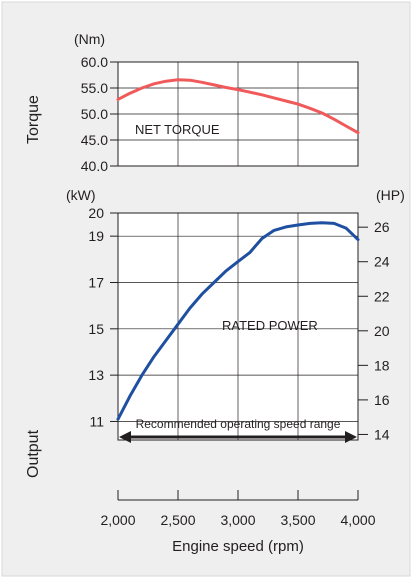 Image resolution: width=420 pixels, height=584 pixels. I want to click on torque-unit-label: (Nm), so click(89, 39).